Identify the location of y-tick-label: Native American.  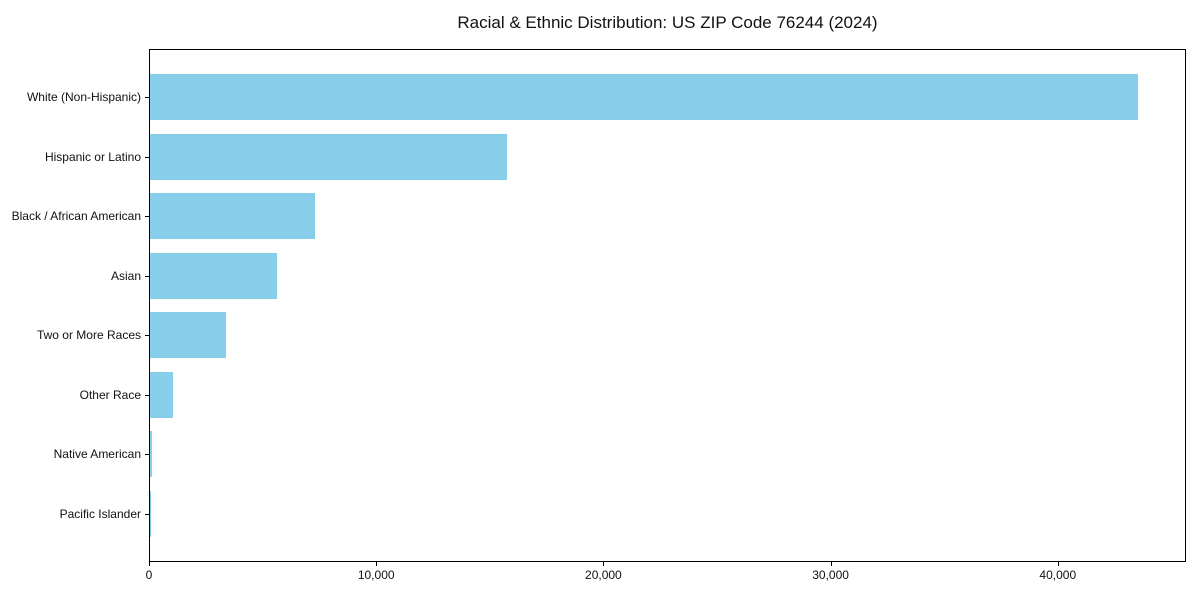
(97, 454).